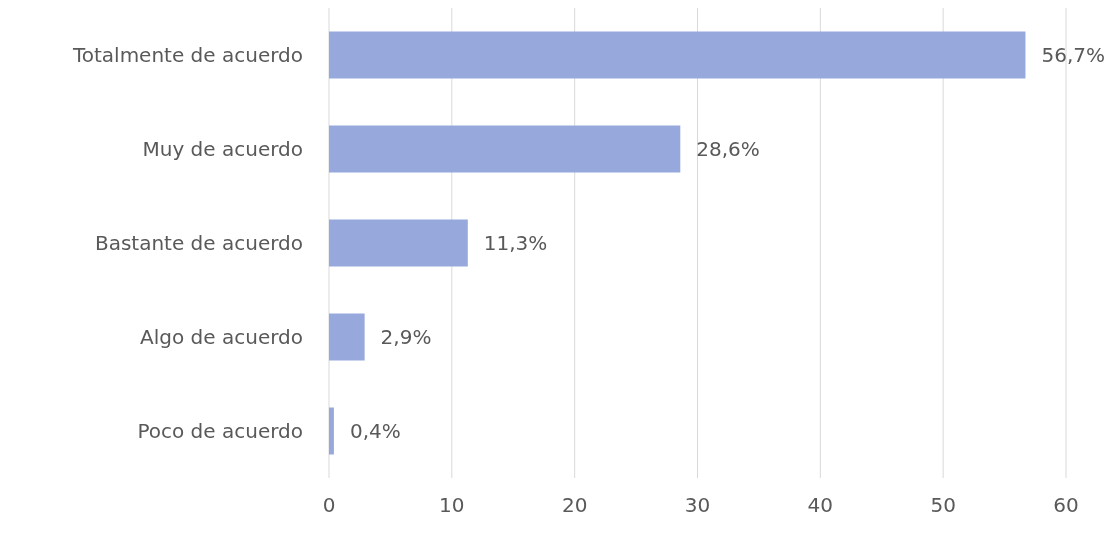 This screenshot has width=1115, height=559. What do you see at coordinates (220, 431) in the screenshot?
I see `y-tick-label: Poco de acuerdo` at bounding box center [220, 431].